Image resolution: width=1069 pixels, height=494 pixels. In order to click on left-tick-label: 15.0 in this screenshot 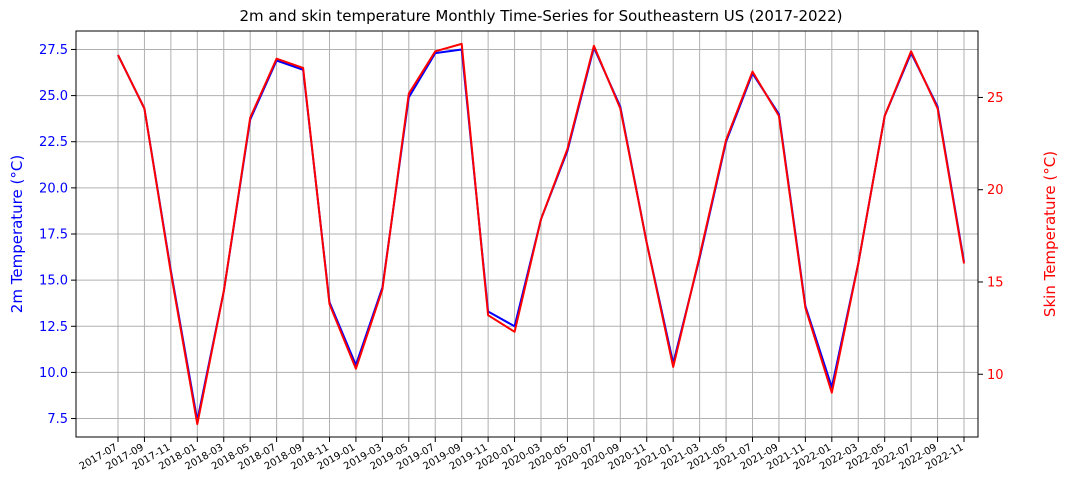, I will do `click(53, 281)`.